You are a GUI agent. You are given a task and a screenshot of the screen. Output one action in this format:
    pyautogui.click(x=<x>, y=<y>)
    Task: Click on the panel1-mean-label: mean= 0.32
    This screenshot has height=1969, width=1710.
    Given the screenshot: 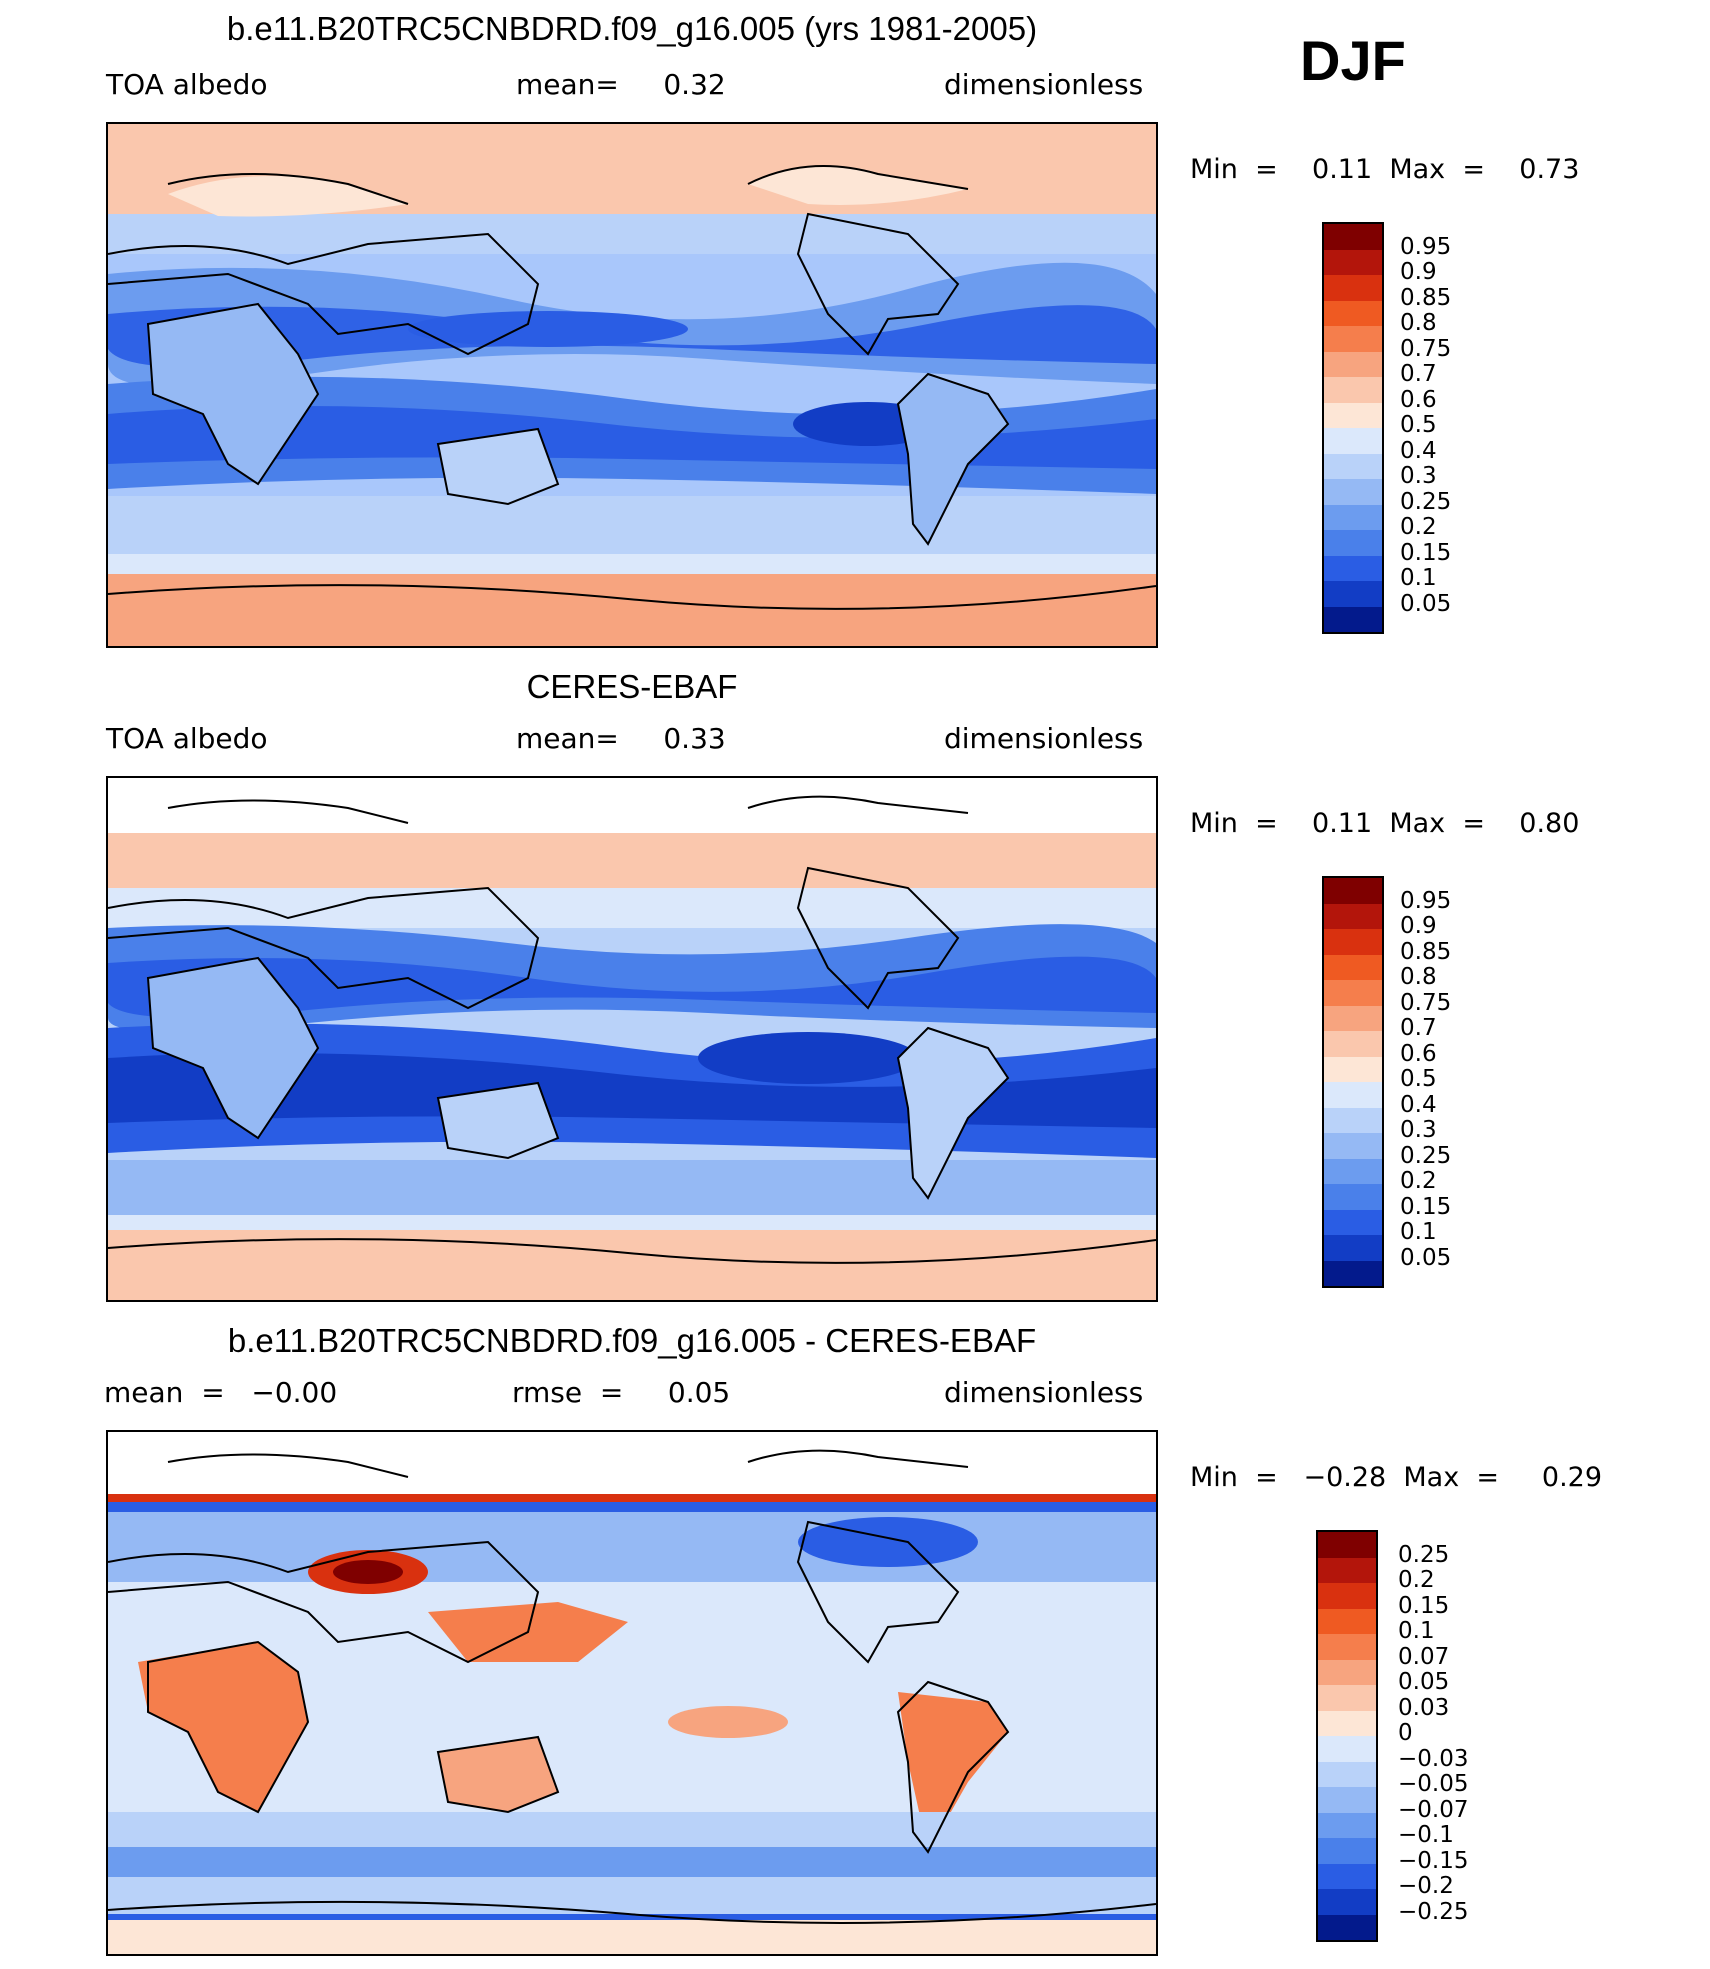 What is the action you would take?
    pyautogui.click(x=621, y=84)
    